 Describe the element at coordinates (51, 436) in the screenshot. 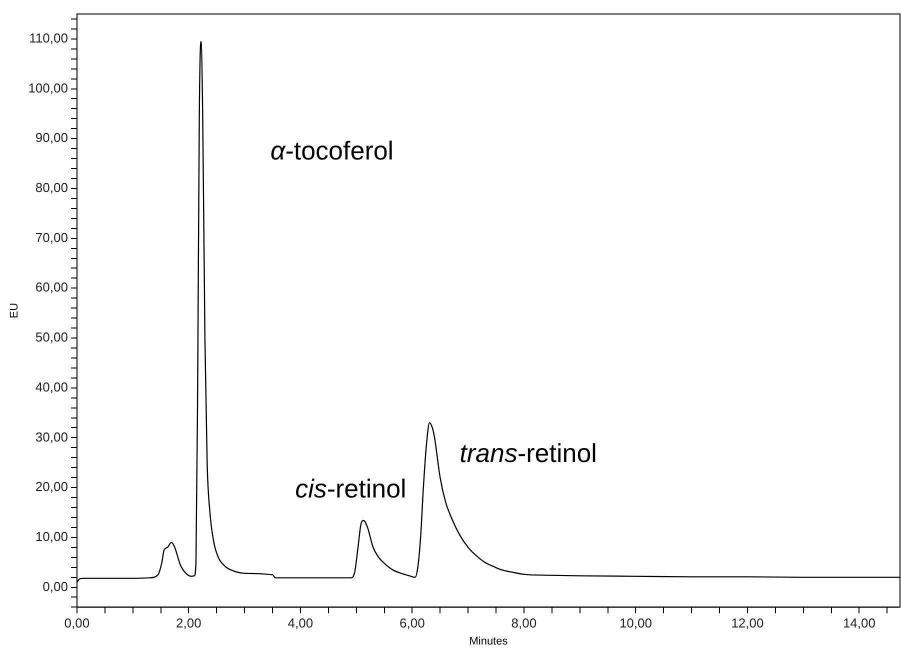

I see `y-tick-label: 30,00` at that location.